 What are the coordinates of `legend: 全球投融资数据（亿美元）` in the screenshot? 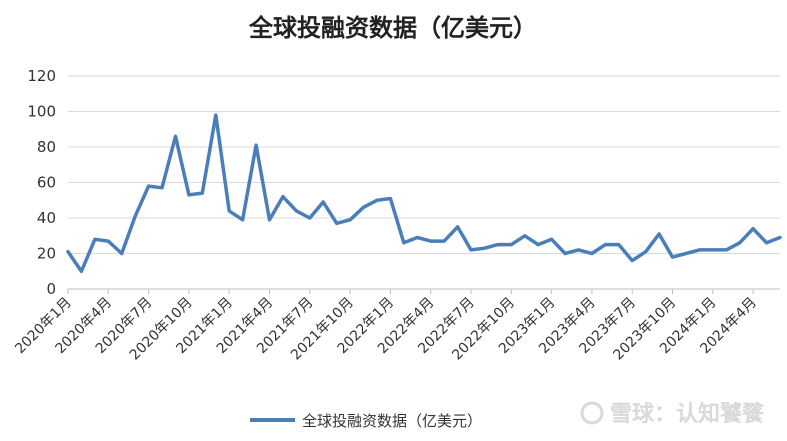 It's located at (366, 421).